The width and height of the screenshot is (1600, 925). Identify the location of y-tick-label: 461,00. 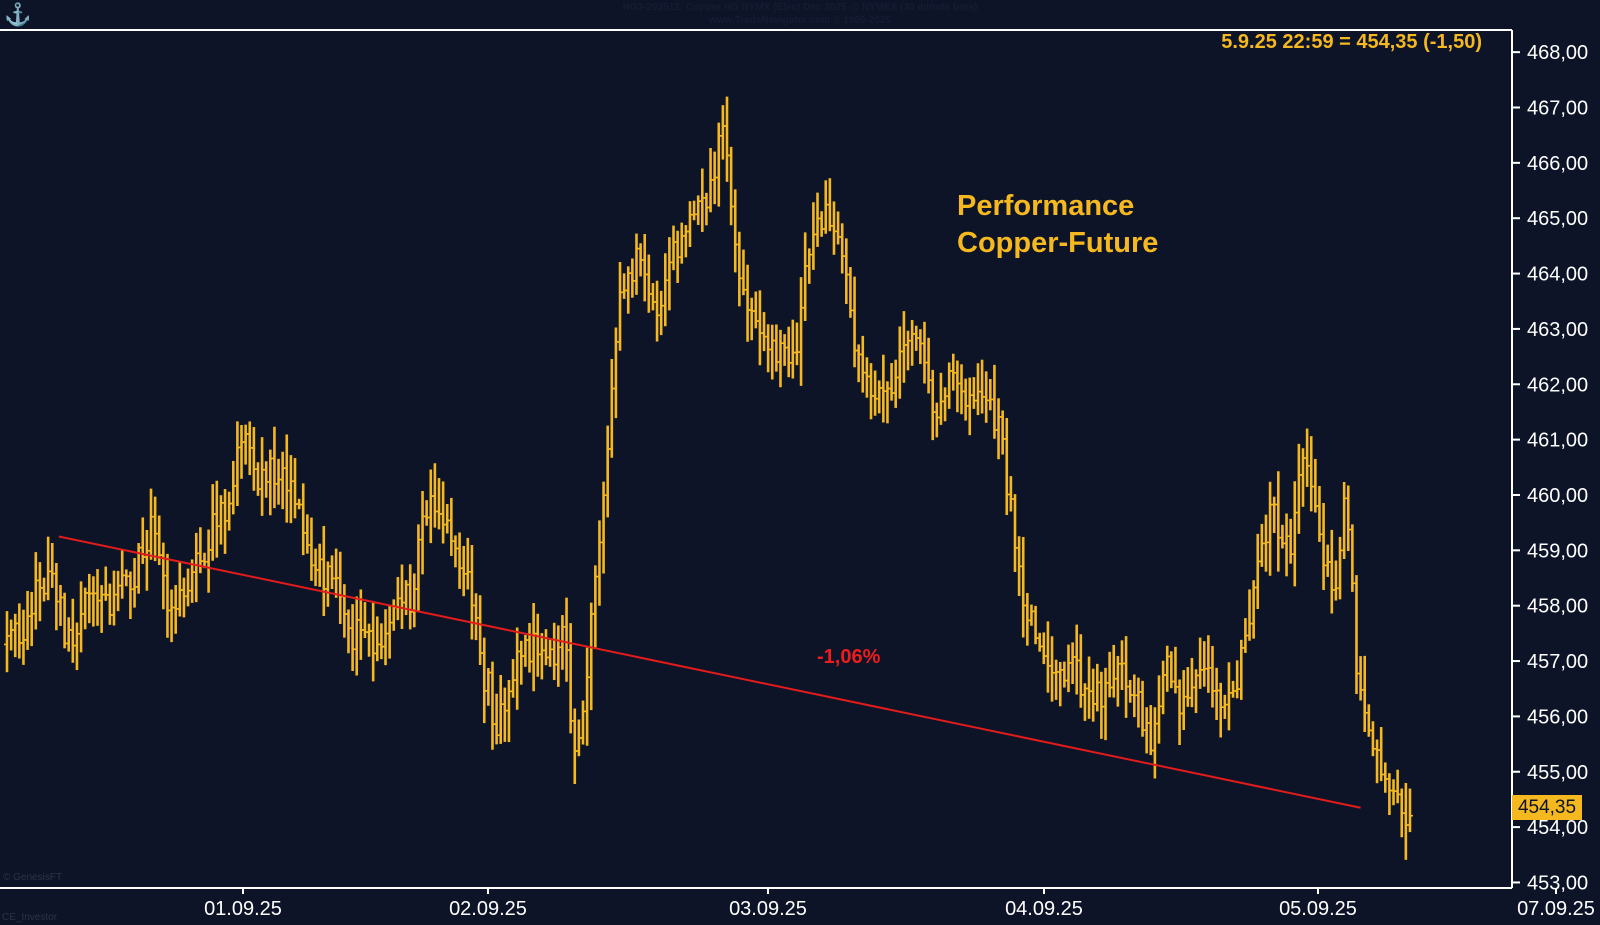
(1557, 441).